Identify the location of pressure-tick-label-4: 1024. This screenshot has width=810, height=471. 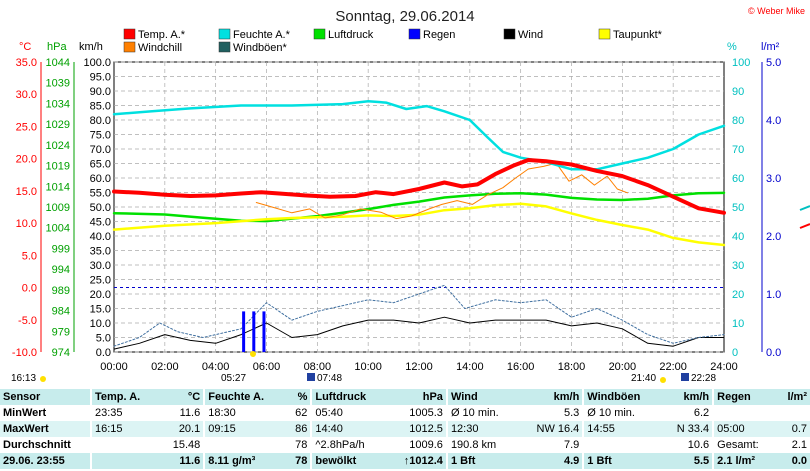
(58, 146).